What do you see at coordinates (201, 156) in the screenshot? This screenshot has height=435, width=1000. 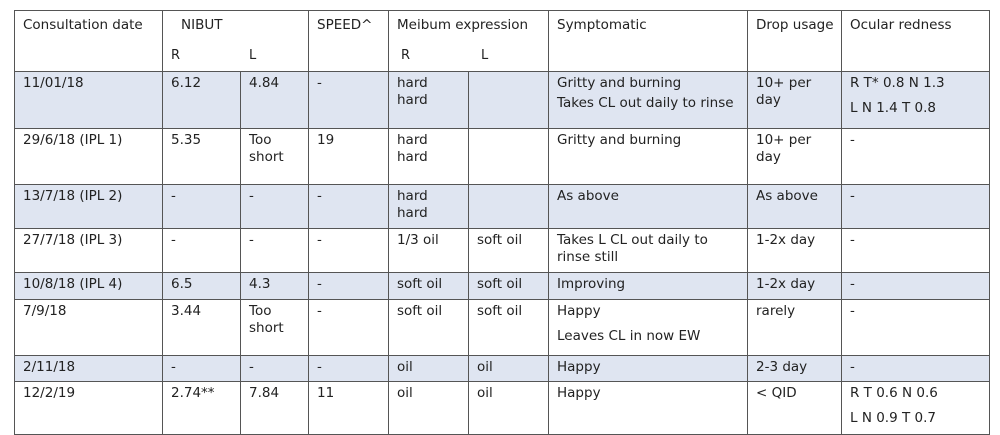 I see `cell-nibut-r: 5.35` at bounding box center [201, 156].